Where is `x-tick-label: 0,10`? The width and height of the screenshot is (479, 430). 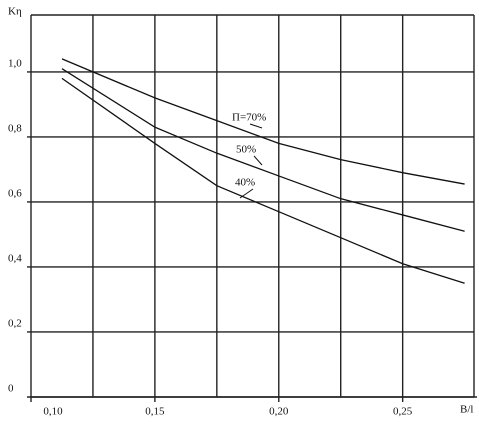 x-tick-label: 0,10 is located at coordinates (53, 412).